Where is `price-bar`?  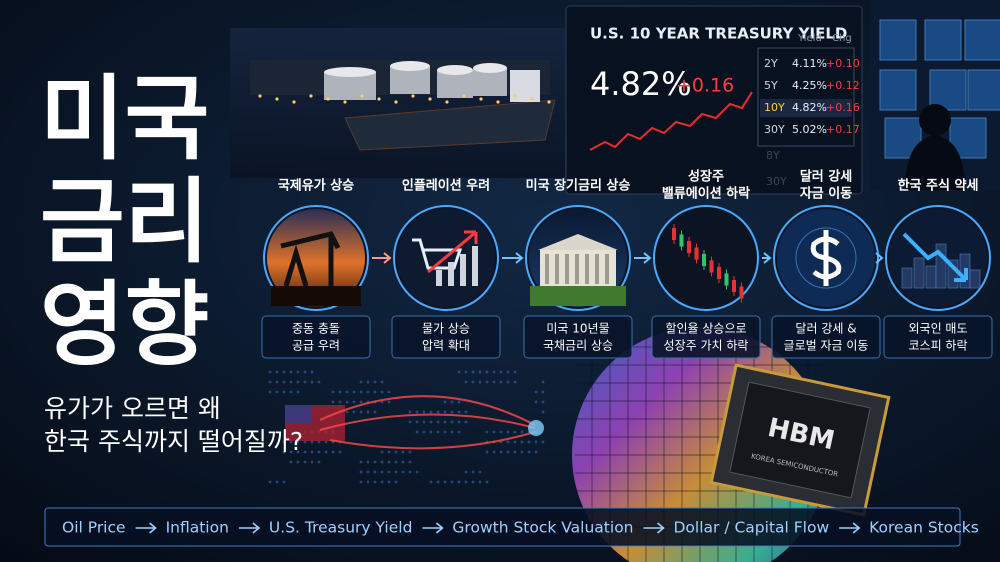 price-bar is located at coordinates (451, 274).